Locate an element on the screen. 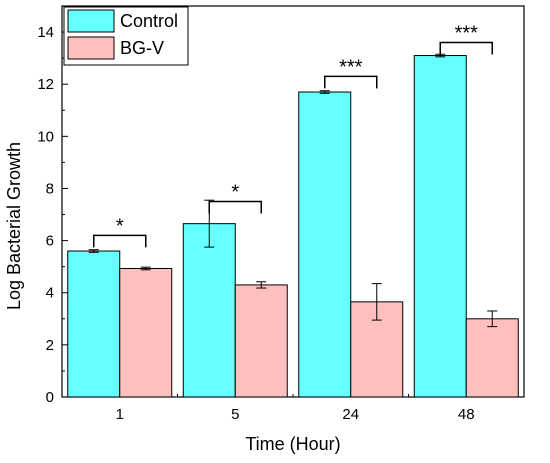  y-tick-label: 6 is located at coordinates (50, 241).